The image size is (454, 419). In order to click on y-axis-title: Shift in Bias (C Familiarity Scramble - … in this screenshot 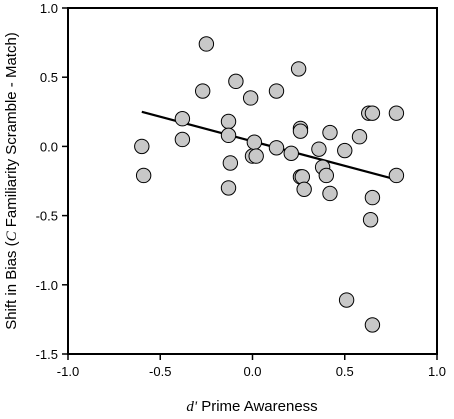, I will do `click(11, 181)`.